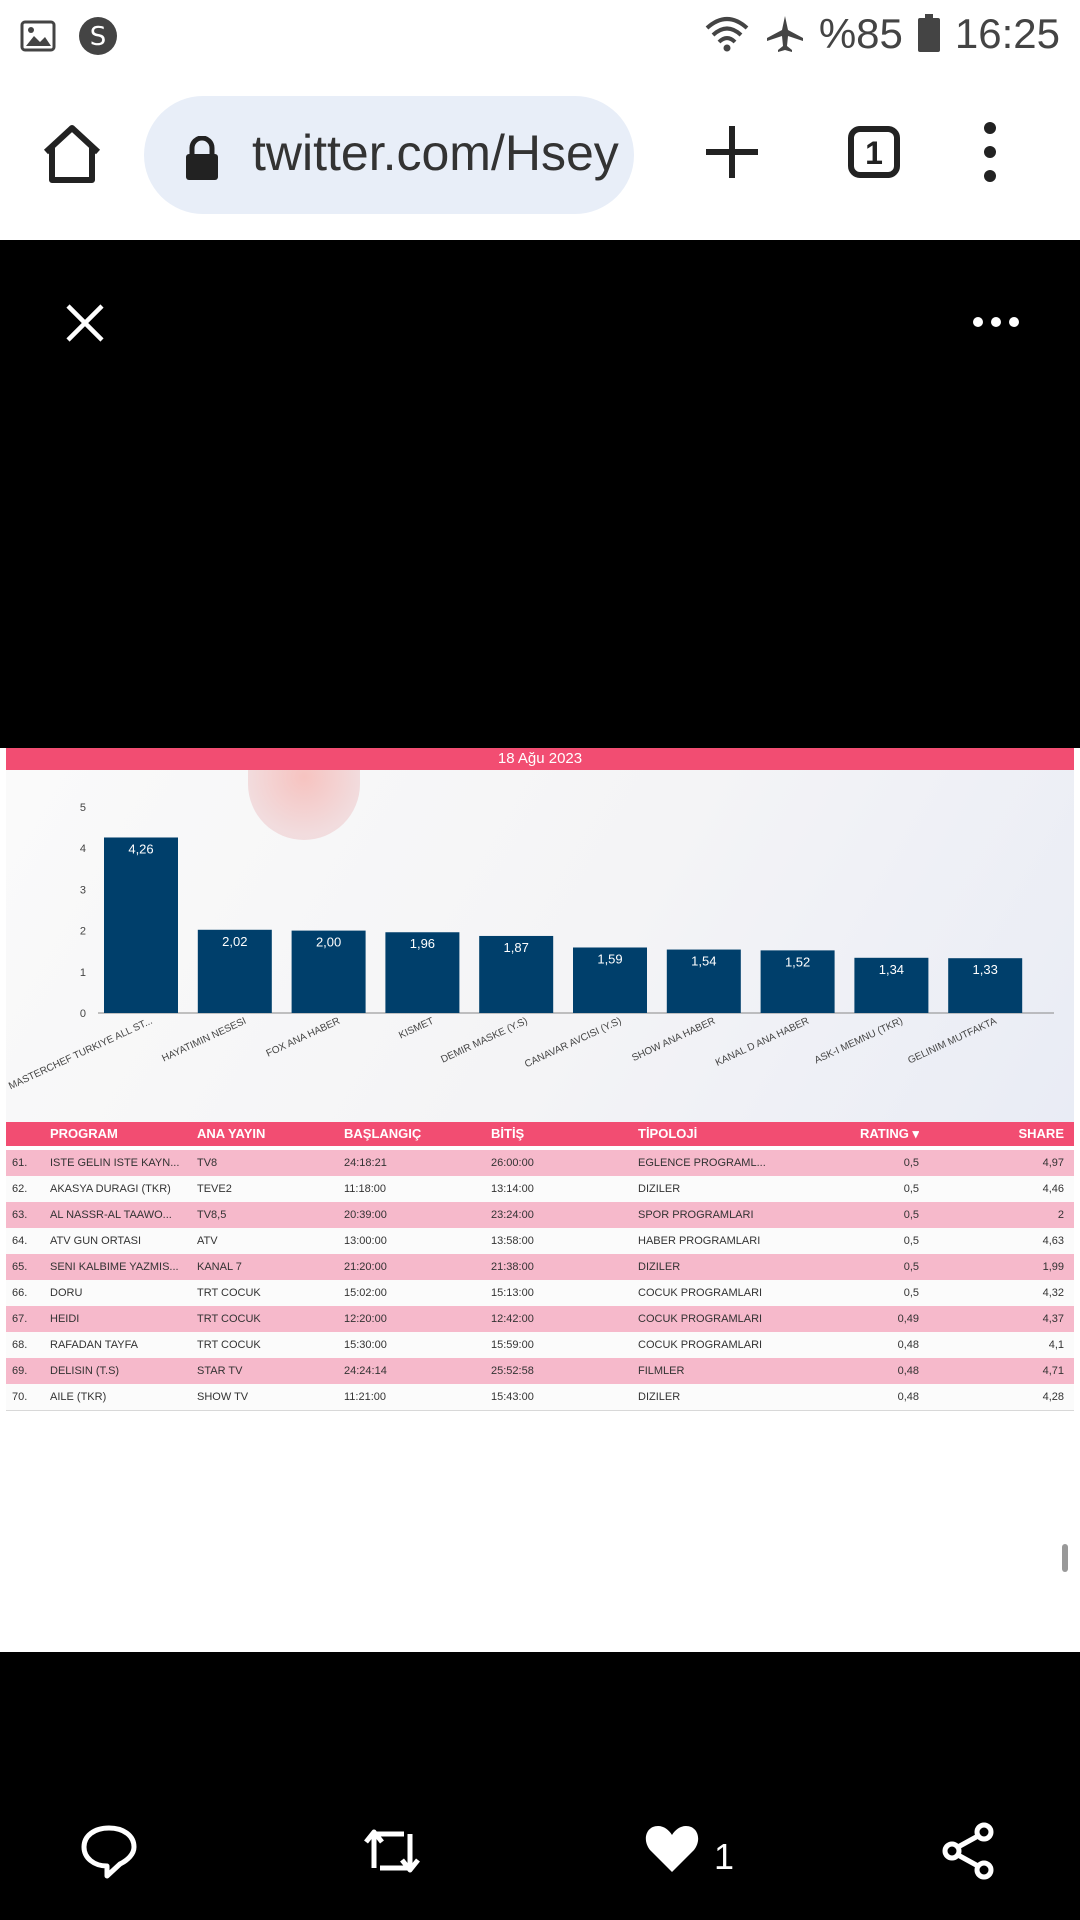  What do you see at coordinates (383, 1133) in the screenshot?
I see `col-baslangic: BAŞLANGIÇ` at bounding box center [383, 1133].